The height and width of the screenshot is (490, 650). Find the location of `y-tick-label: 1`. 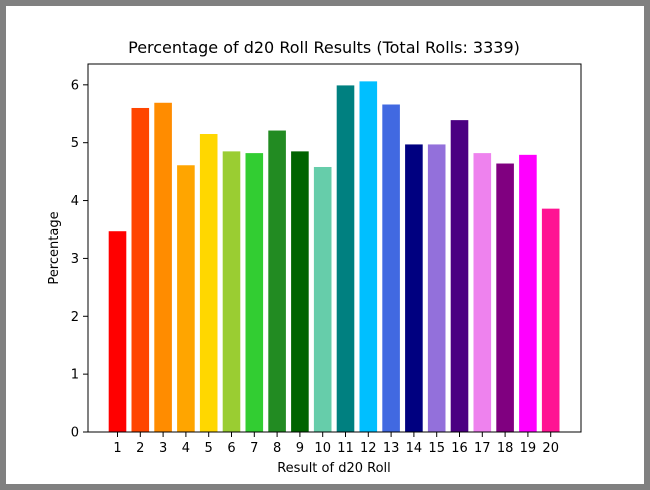

y-tick-label: 1 is located at coordinates (75, 375).